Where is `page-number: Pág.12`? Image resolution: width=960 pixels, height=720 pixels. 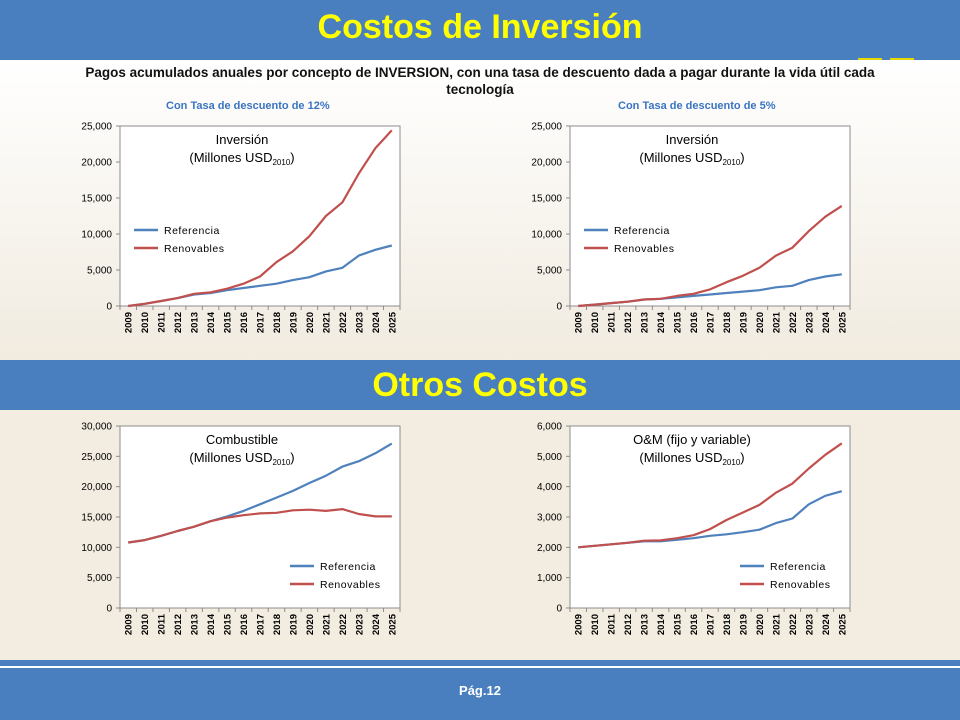 page-number: Pág.12 is located at coordinates (480, 690).